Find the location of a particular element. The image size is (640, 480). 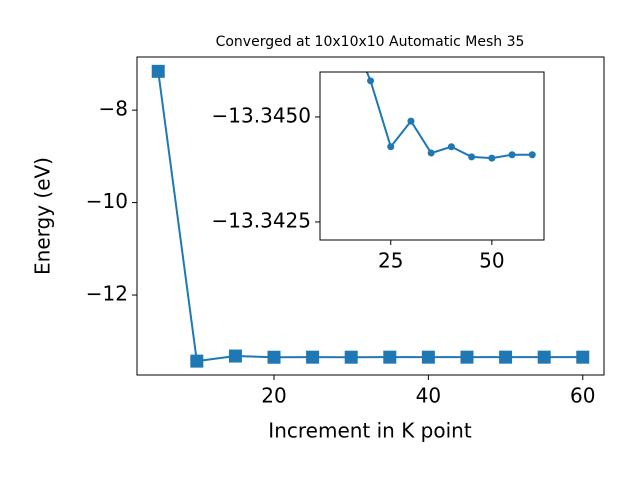

series-line is located at coordinates (449, 116).